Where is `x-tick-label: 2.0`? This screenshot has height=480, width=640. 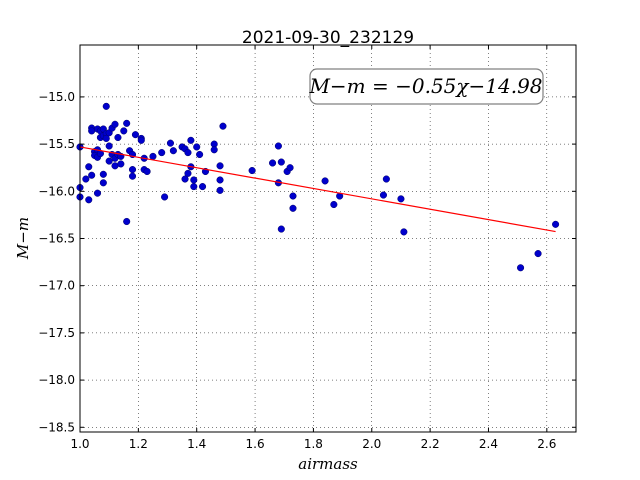
x-tick-label: 2.0 is located at coordinates (371, 444).